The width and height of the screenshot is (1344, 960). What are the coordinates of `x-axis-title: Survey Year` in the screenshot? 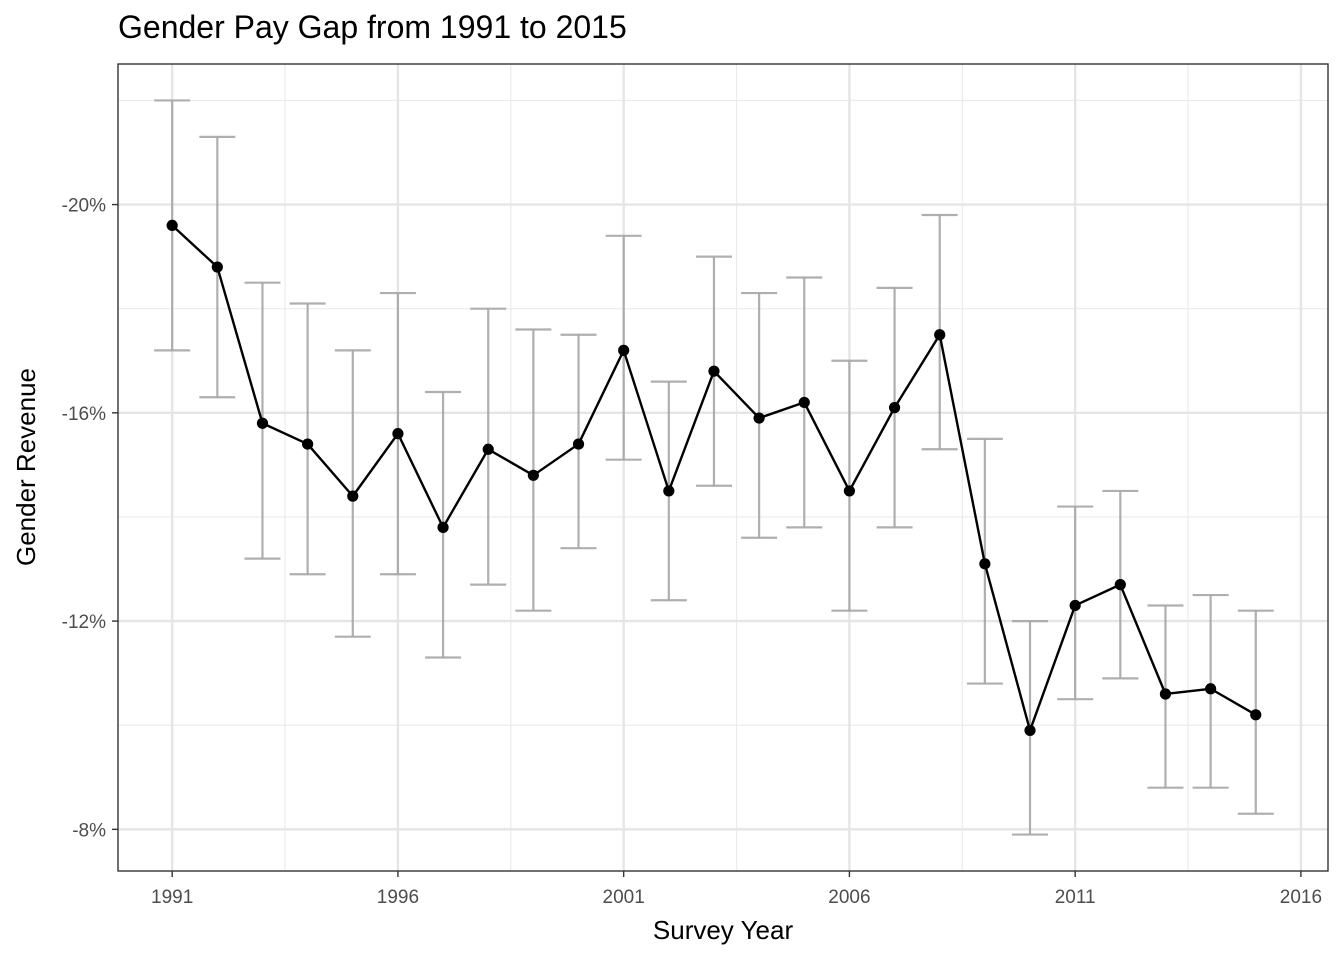 It's located at (723, 930).